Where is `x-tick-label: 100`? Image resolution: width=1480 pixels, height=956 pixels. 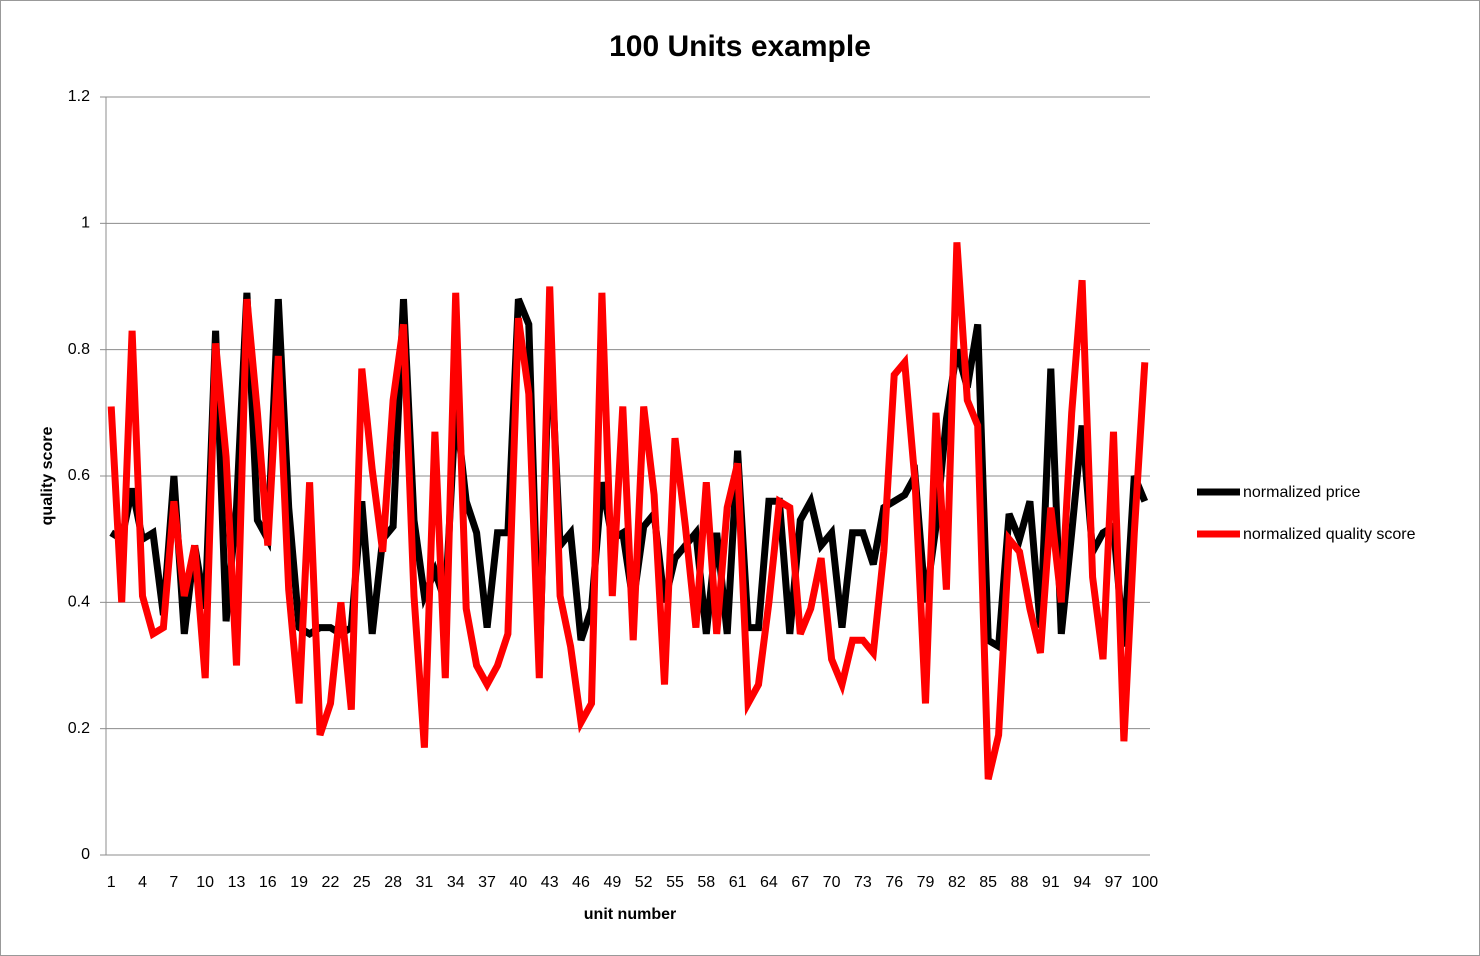
x-tick-label: 100 is located at coordinates (1144, 882).